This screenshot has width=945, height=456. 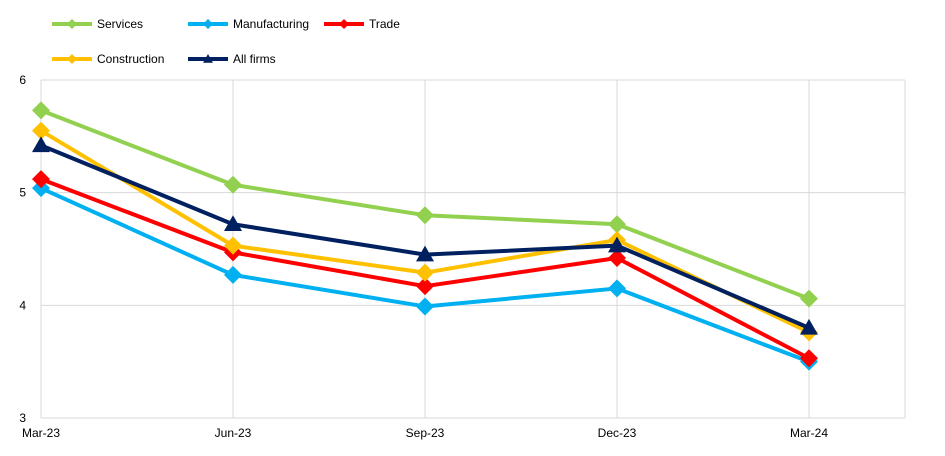 What do you see at coordinates (120, 24) in the screenshot?
I see `legend-label: Services` at bounding box center [120, 24].